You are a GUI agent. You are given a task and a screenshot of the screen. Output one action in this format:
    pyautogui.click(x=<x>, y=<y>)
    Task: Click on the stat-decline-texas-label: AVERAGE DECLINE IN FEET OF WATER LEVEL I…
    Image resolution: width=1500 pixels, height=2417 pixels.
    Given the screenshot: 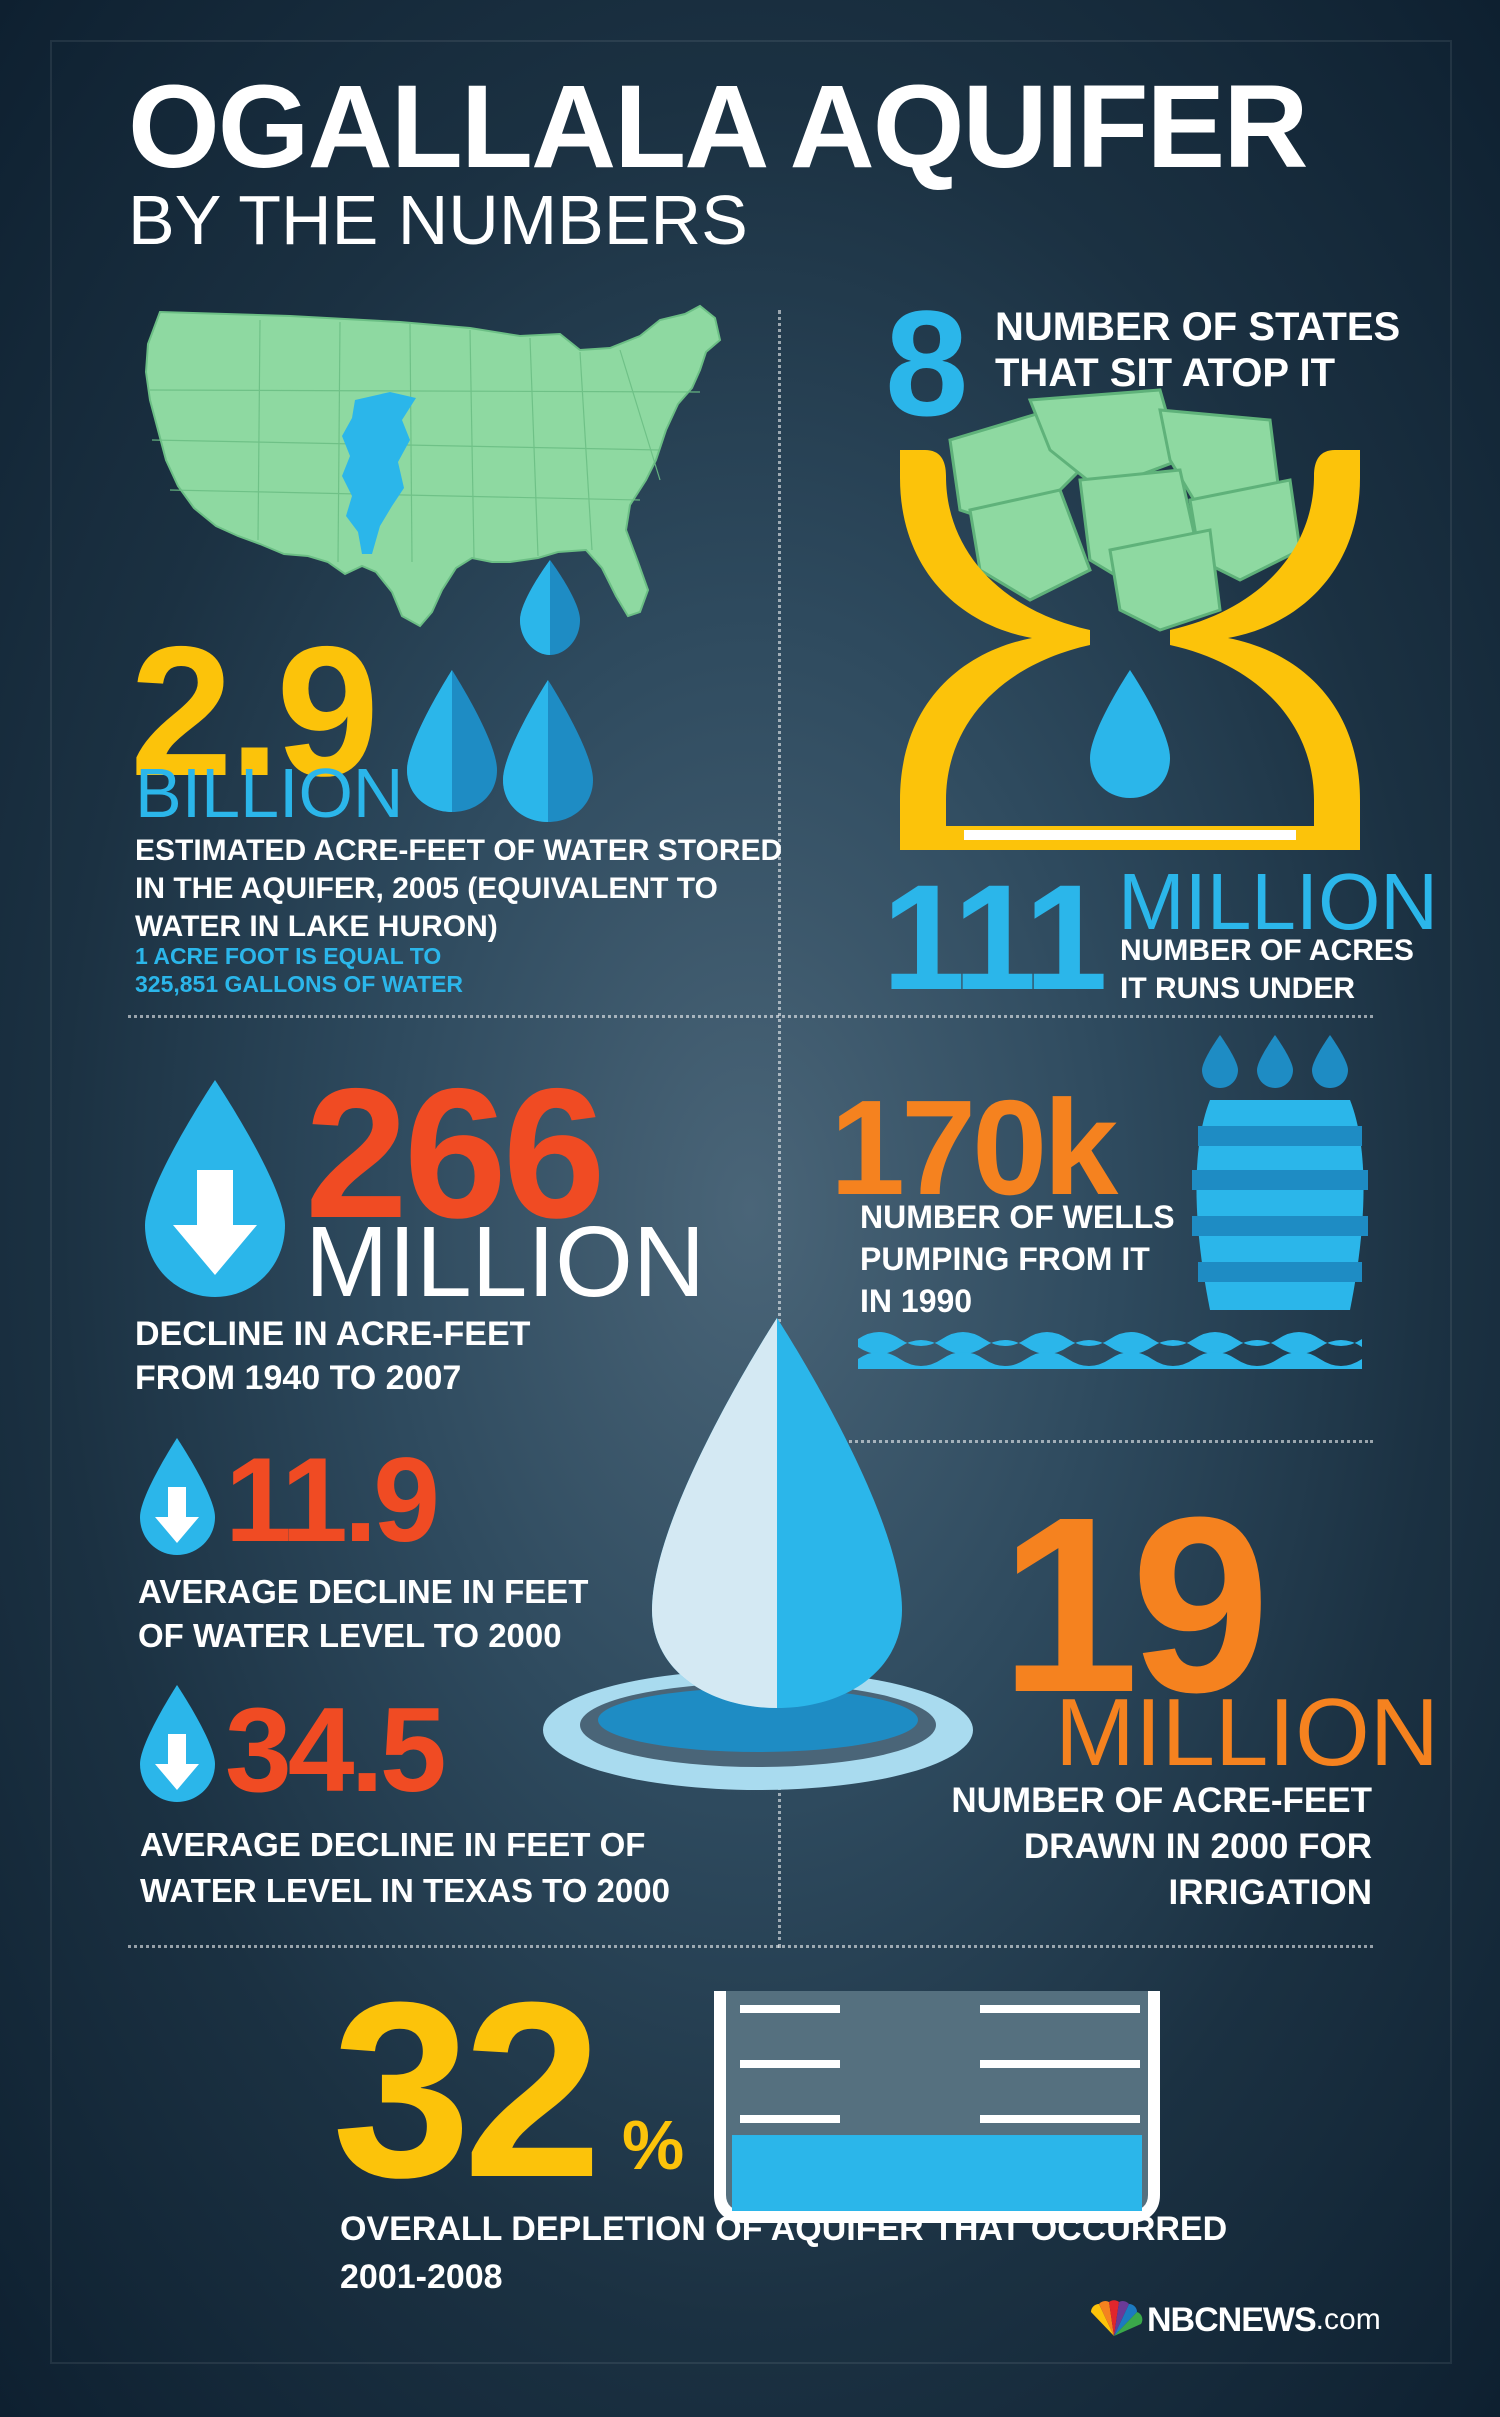 What is the action you would take?
    pyautogui.click(x=405, y=1868)
    